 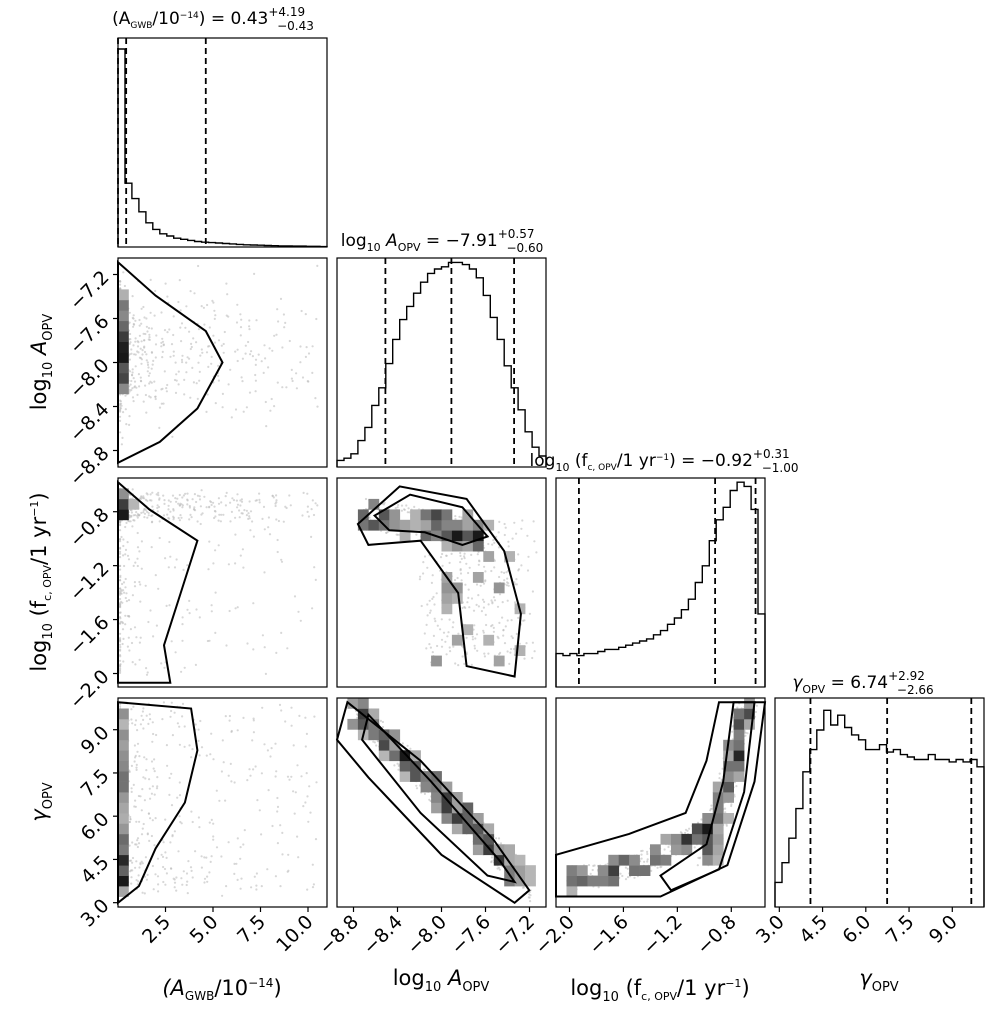 I want to click on panel-frame, so click(x=441, y=362).